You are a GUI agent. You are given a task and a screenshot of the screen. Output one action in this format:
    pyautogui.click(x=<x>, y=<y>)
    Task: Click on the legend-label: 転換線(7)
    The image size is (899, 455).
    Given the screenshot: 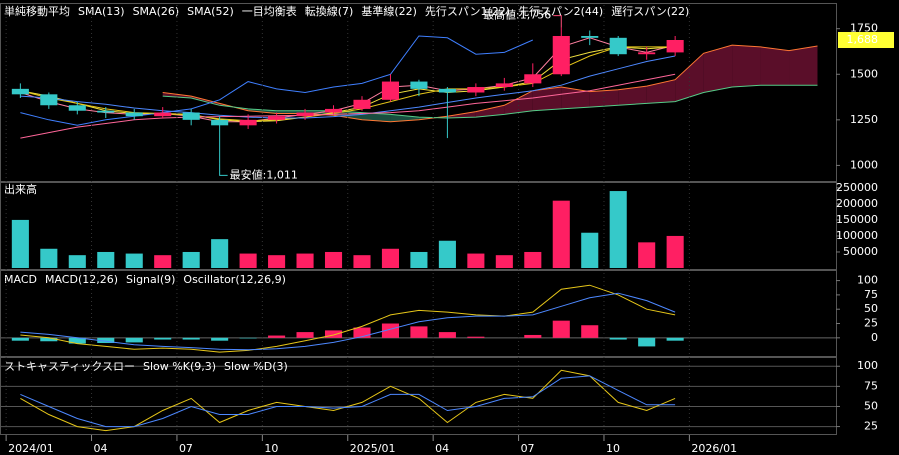 What is the action you would take?
    pyautogui.click(x=329, y=11)
    